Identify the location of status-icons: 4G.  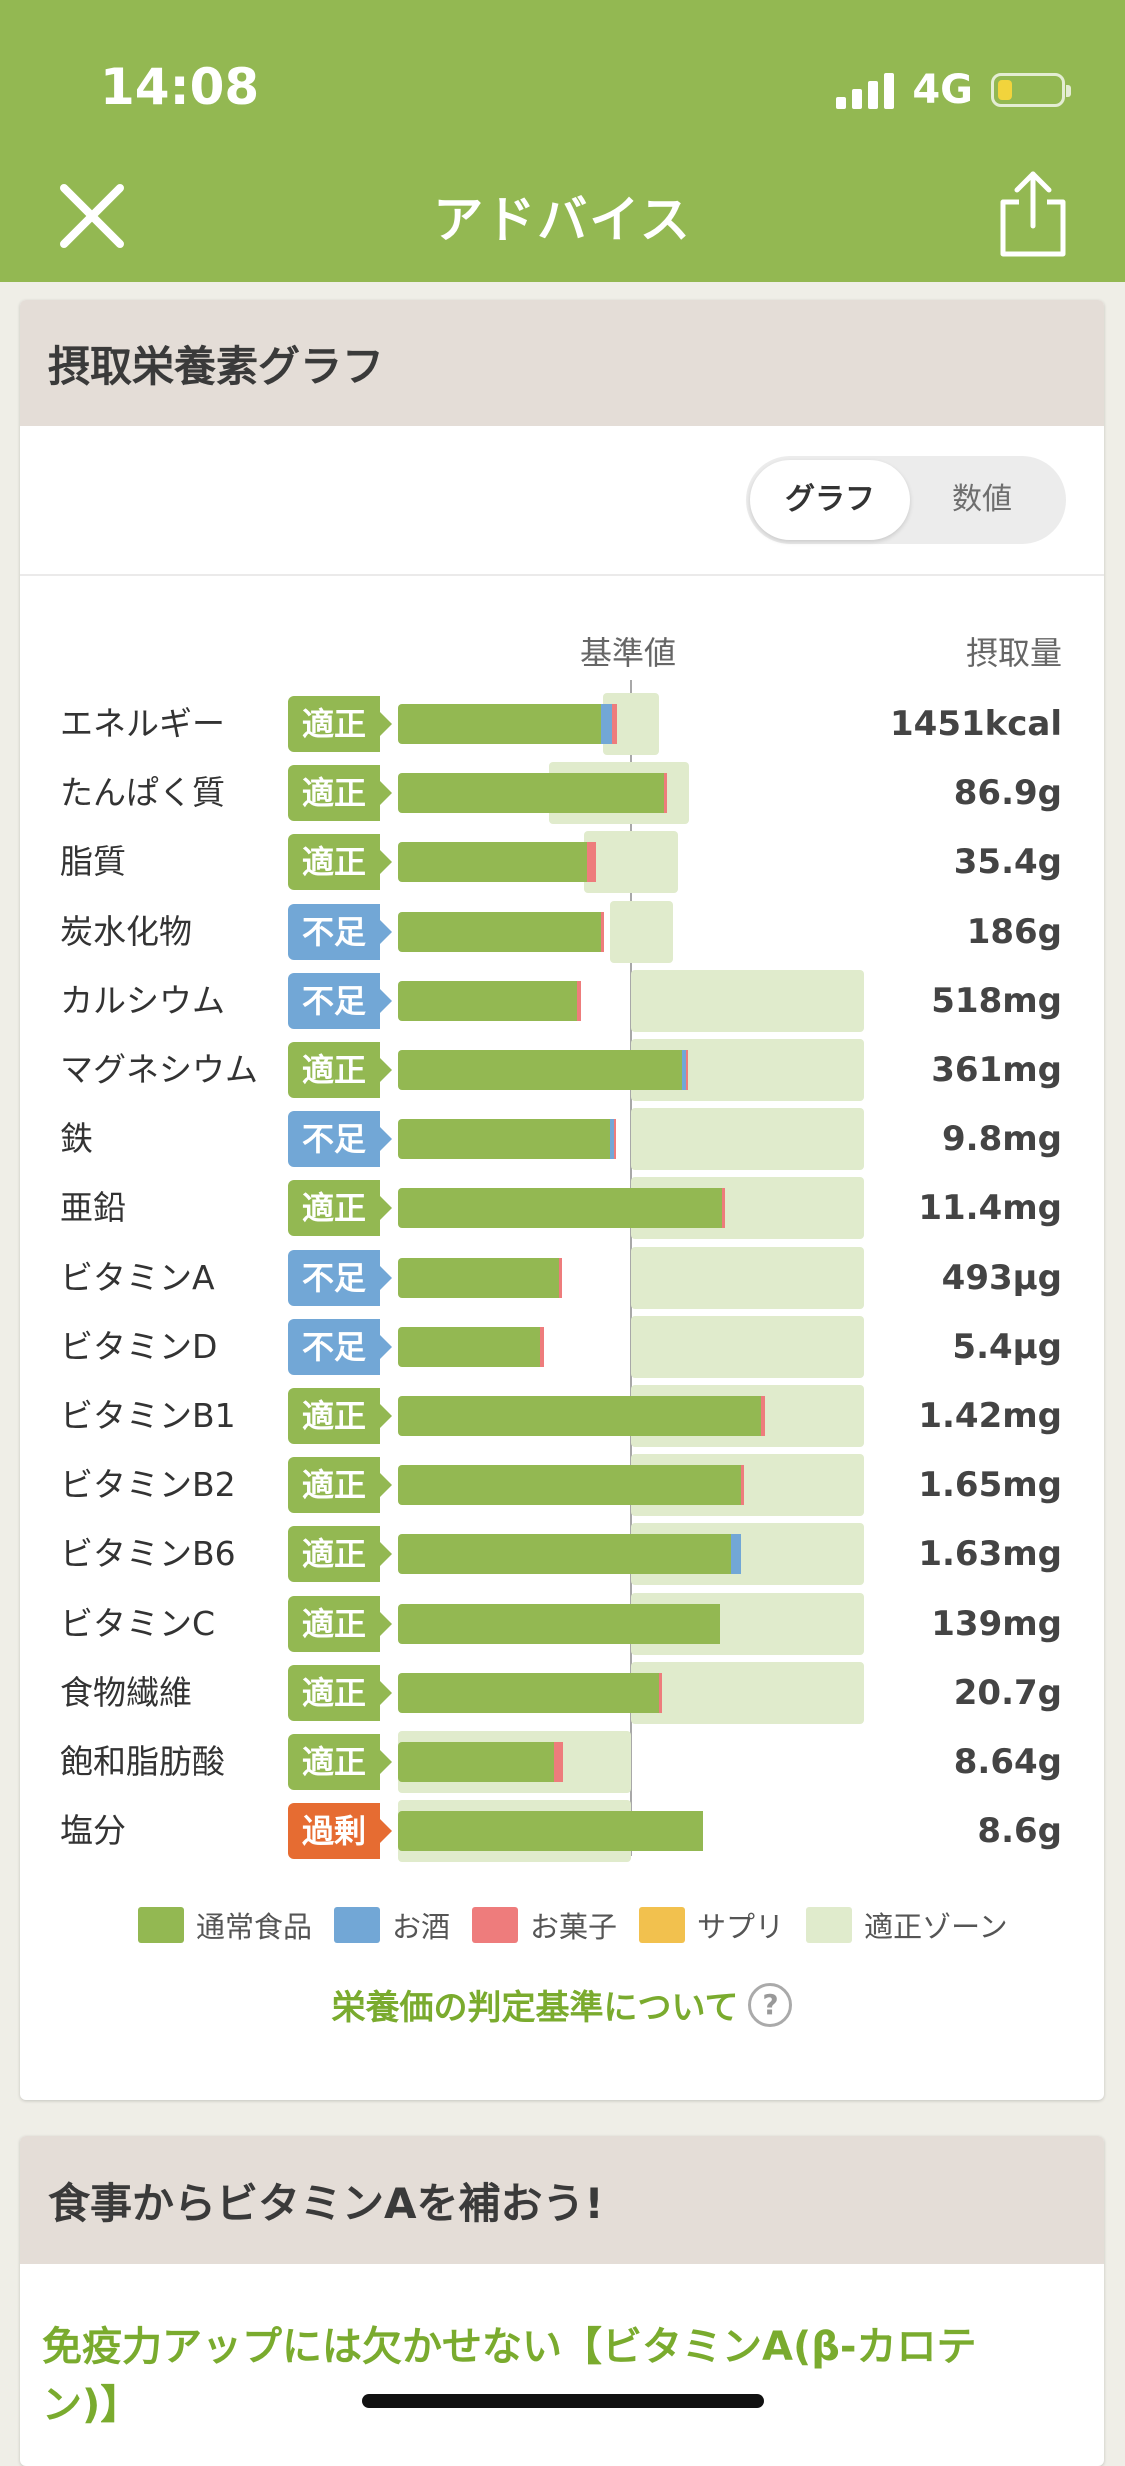
(953, 90).